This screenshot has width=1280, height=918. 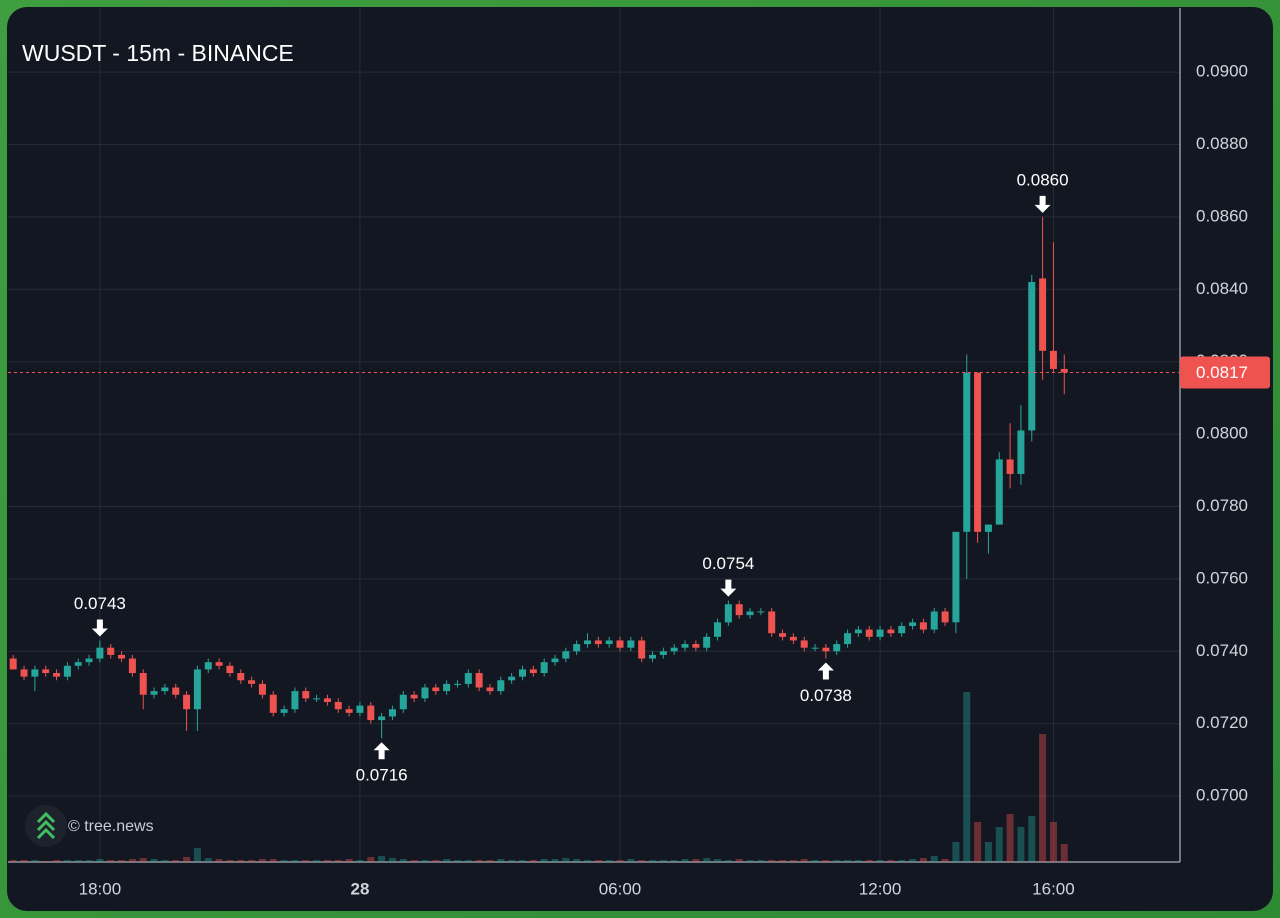 What do you see at coordinates (1222, 71) in the screenshot?
I see `y-tick-label: 0.0900` at bounding box center [1222, 71].